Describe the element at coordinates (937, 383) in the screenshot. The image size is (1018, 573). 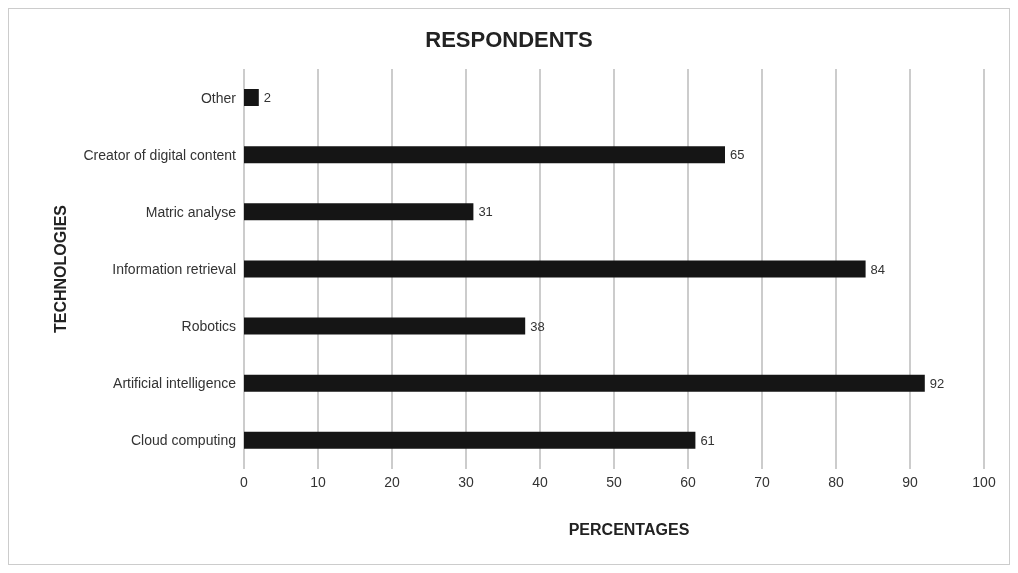
I see `data-label: 92` at that location.